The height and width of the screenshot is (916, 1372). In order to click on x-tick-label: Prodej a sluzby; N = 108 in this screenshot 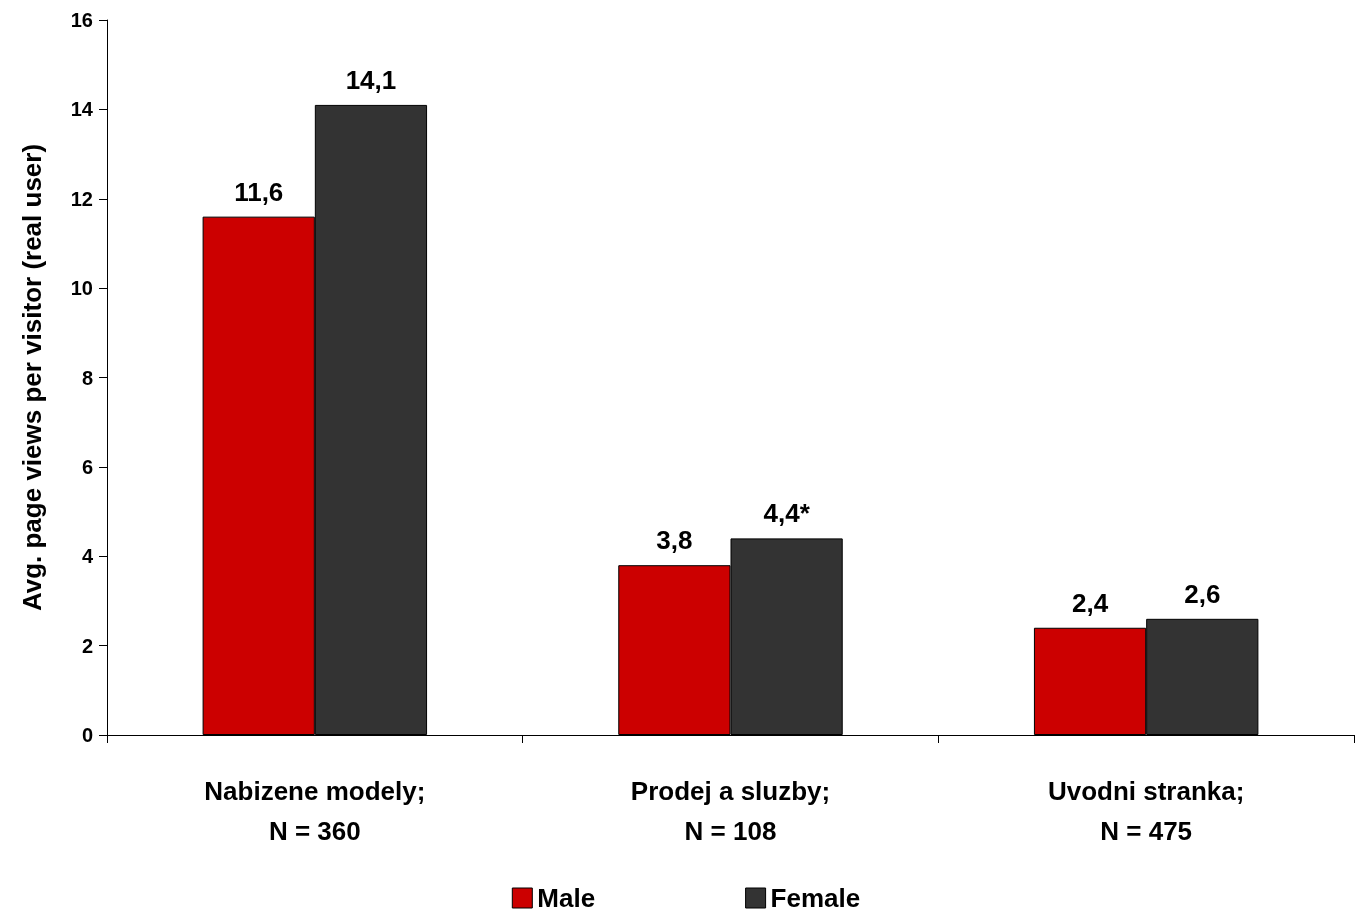, I will do `click(730, 811)`.